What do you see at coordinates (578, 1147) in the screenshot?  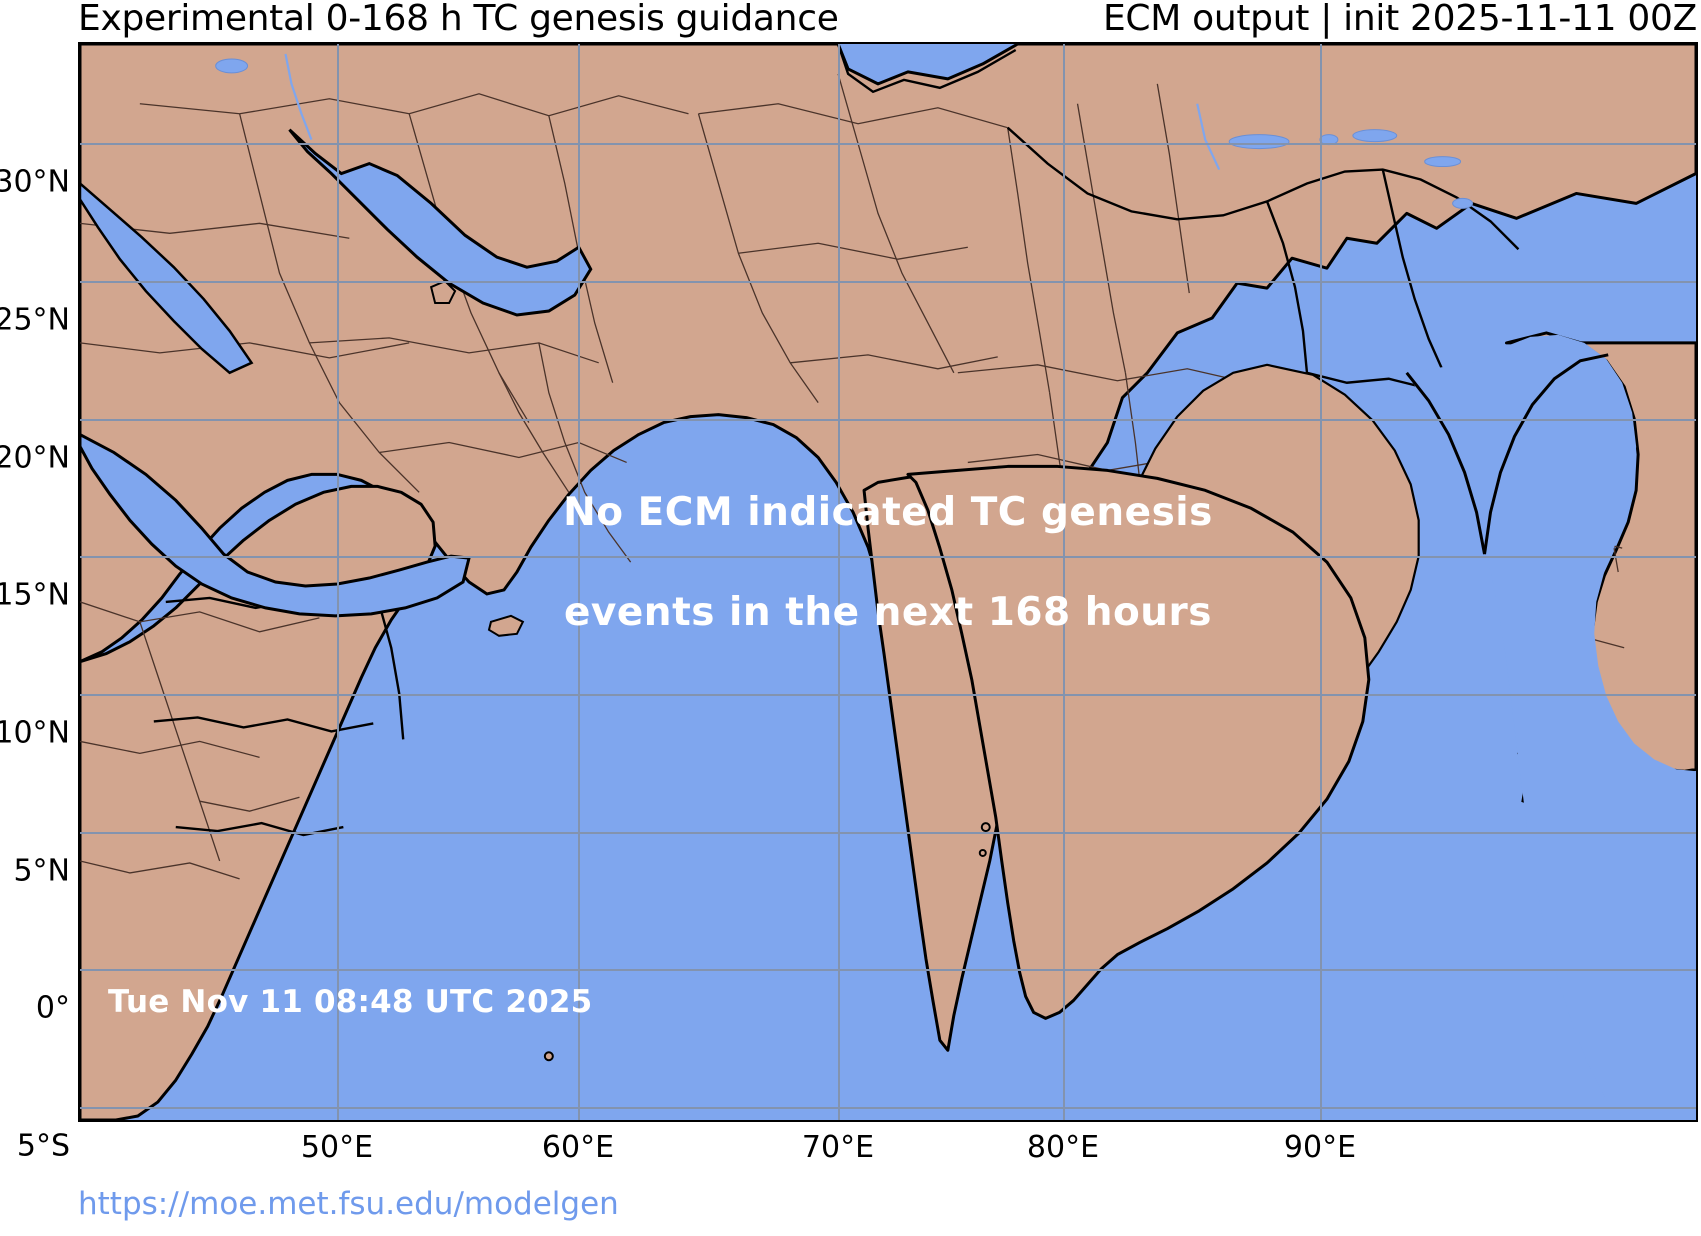 I see `x-tick-60E: 60°E` at bounding box center [578, 1147].